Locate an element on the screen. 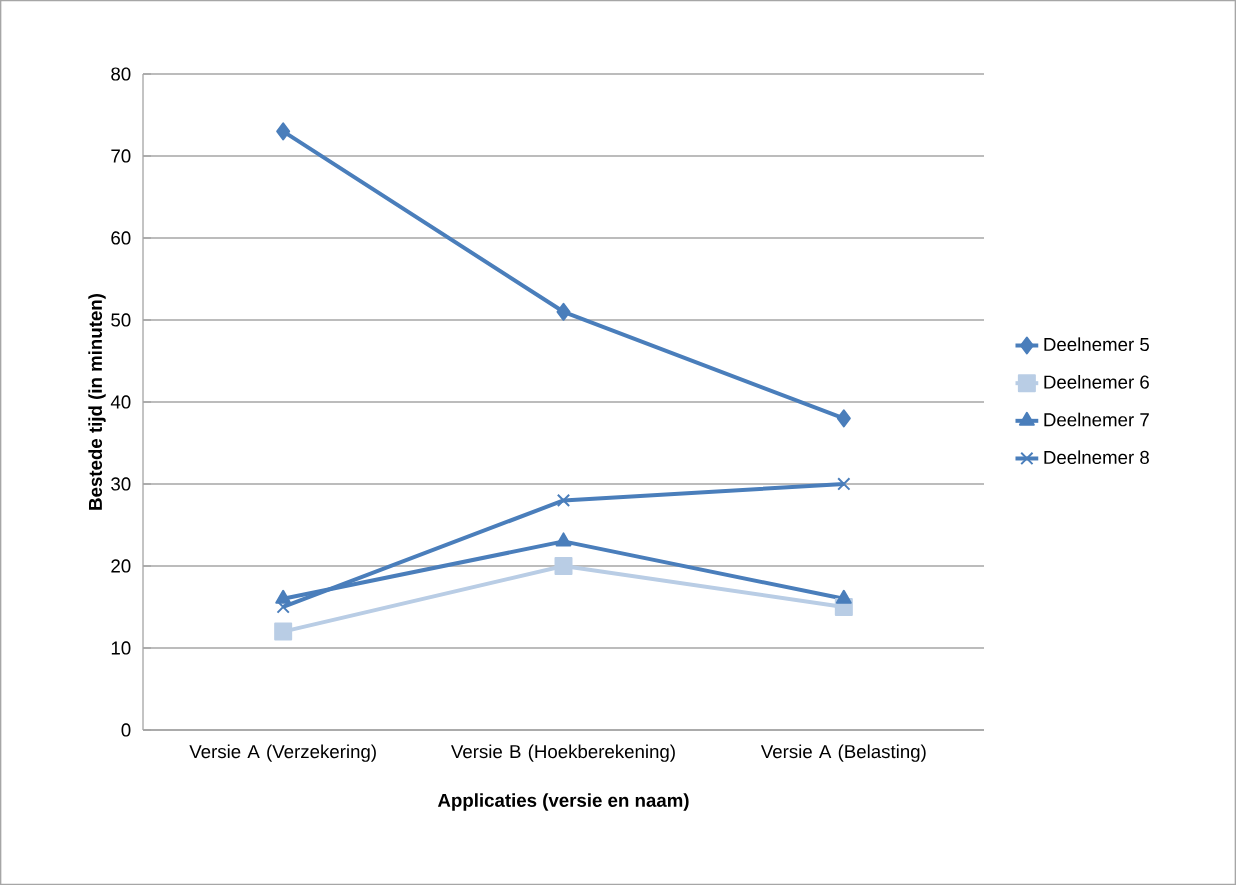 Image resolution: width=1236 pixels, height=885 pixels. legend-label: Deelnemer 8 is located at coordinates (1096, 457).